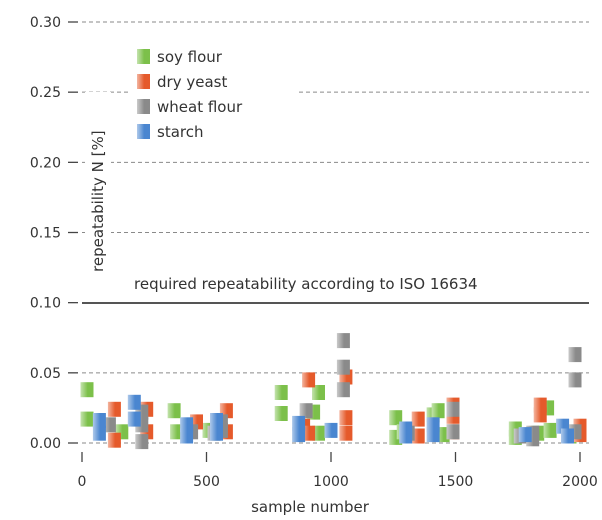 Image resolution: width=602 pixels, height=520 pixels. Describe the element at coordinates (82, 482) in the screenshot. I see `x-tick-label: 0` at that location.